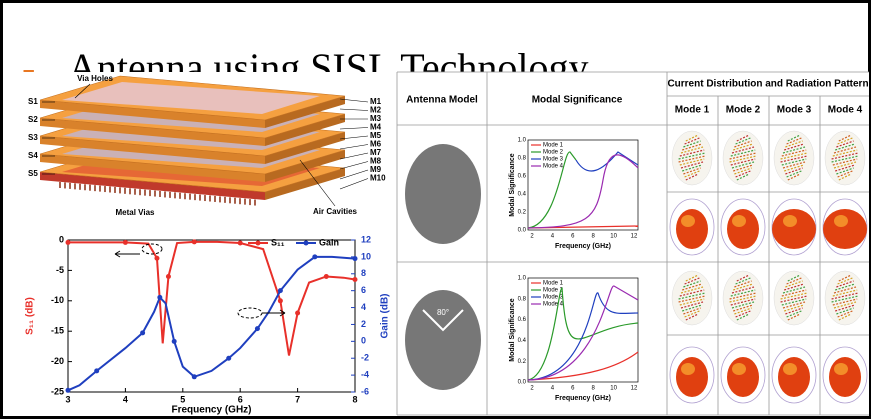 The image size is (871, 419). I want to click on metal-label: M2, so click(376, 110).